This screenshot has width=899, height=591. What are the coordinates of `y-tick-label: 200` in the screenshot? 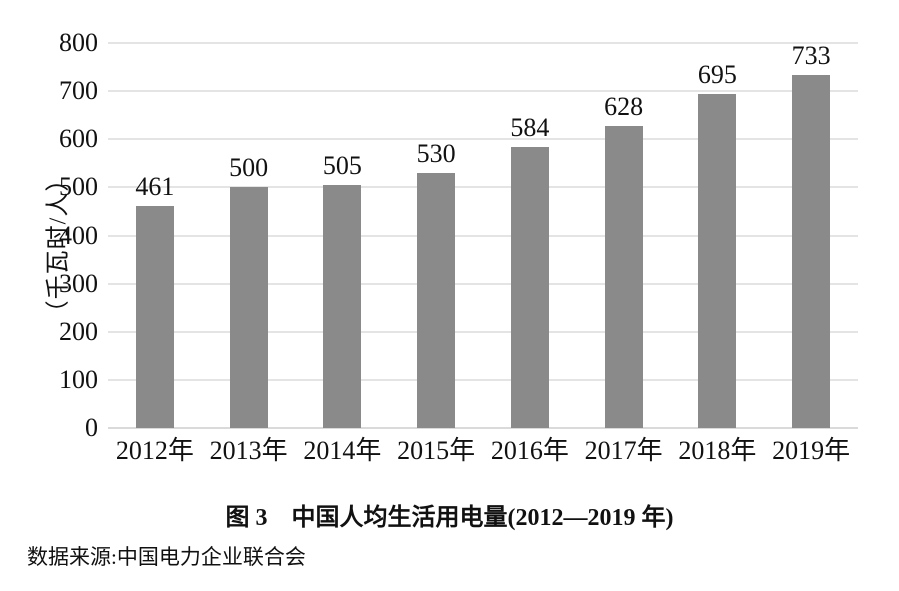 It's located at (78, 331).